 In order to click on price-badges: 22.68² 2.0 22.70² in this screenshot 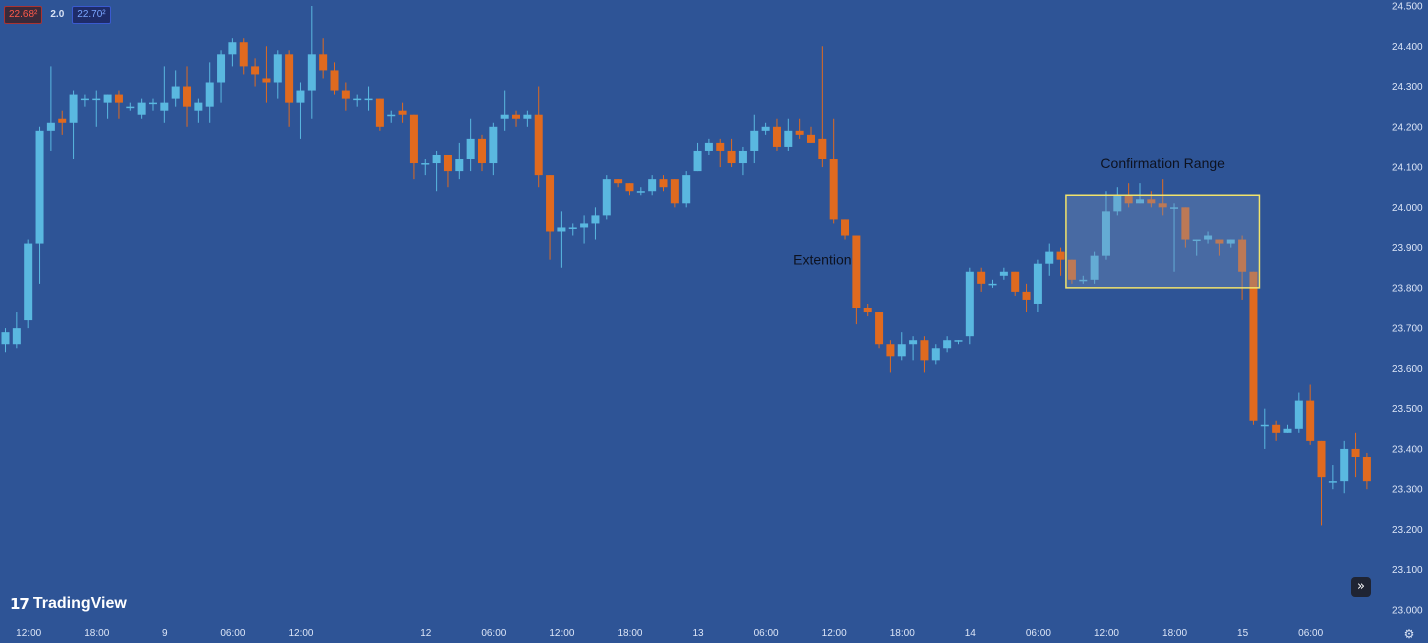, I will do `click(57, 15)`.